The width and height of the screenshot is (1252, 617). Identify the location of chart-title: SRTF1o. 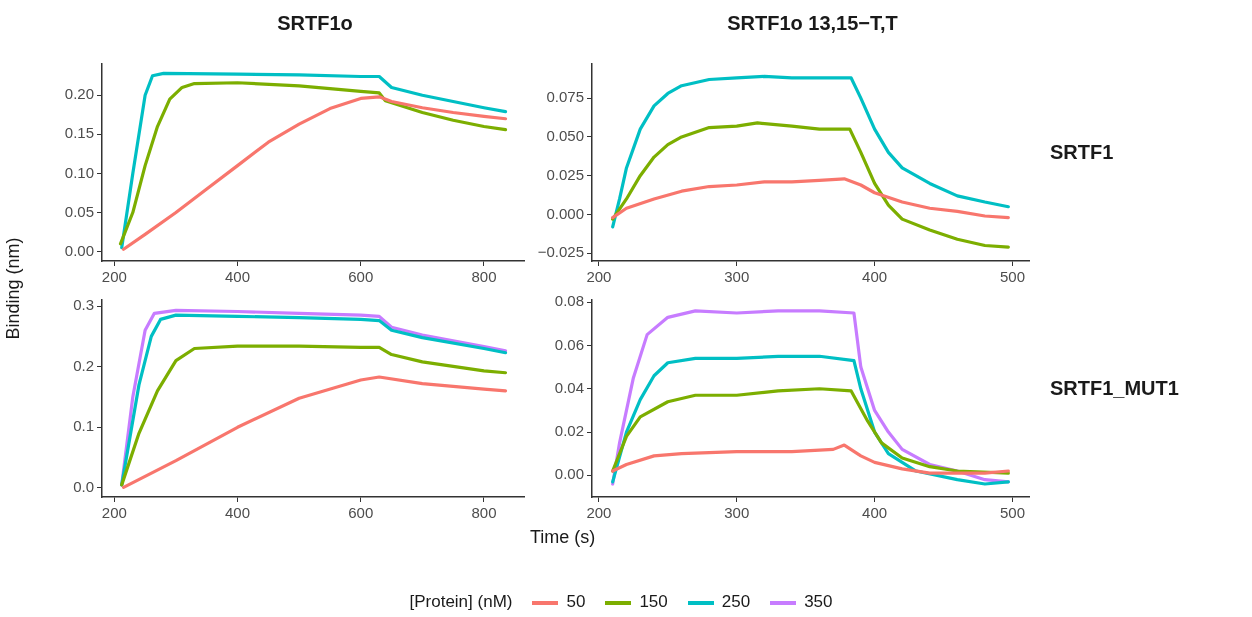
(315, 23).